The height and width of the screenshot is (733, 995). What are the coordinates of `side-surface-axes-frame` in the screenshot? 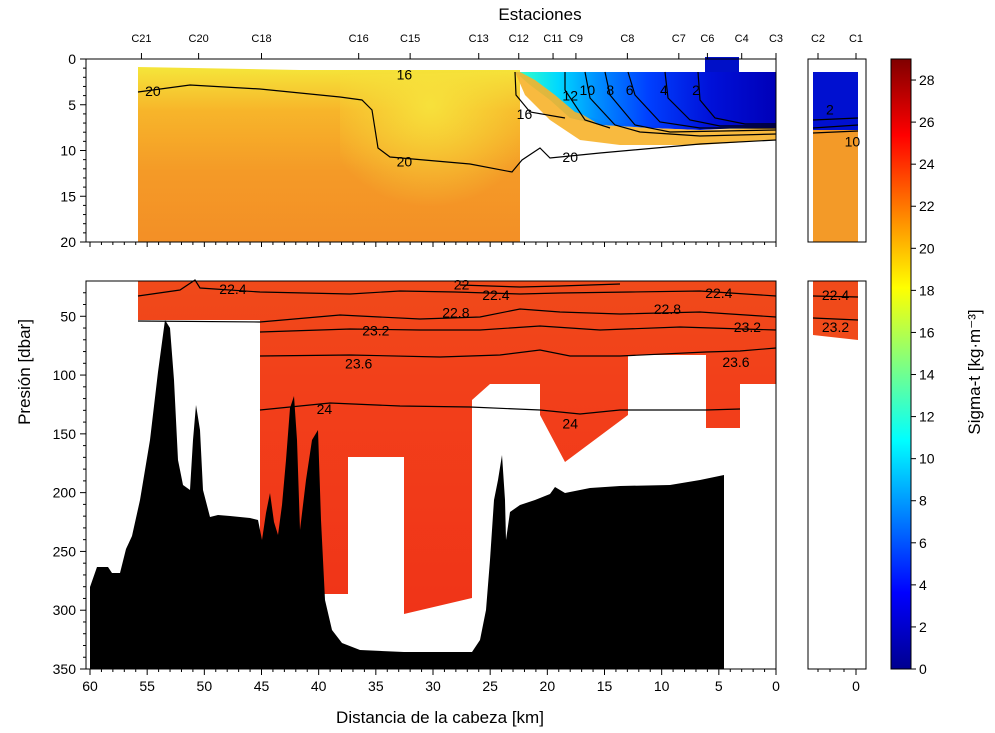 It's located at (837, 150).